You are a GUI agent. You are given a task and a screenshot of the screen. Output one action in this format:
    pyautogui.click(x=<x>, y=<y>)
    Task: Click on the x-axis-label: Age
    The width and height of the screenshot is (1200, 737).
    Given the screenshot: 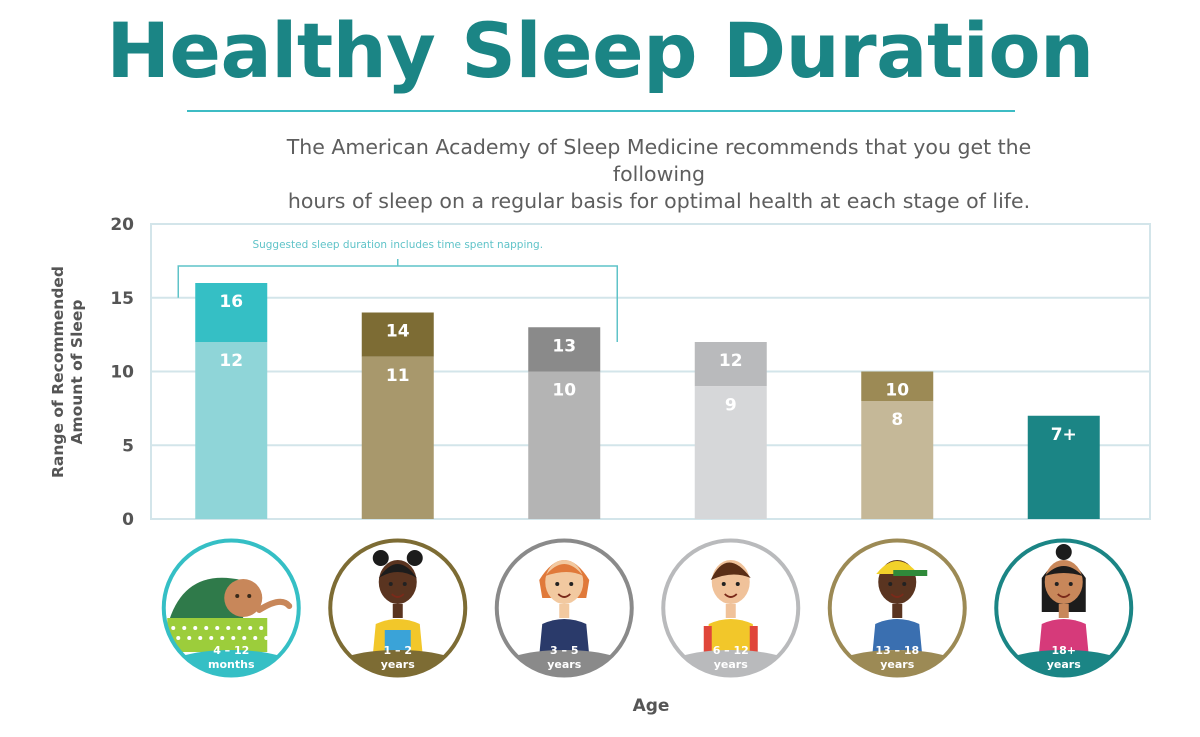 What is the action you would take?
    pyautogui.click(x=651, y=706)
    